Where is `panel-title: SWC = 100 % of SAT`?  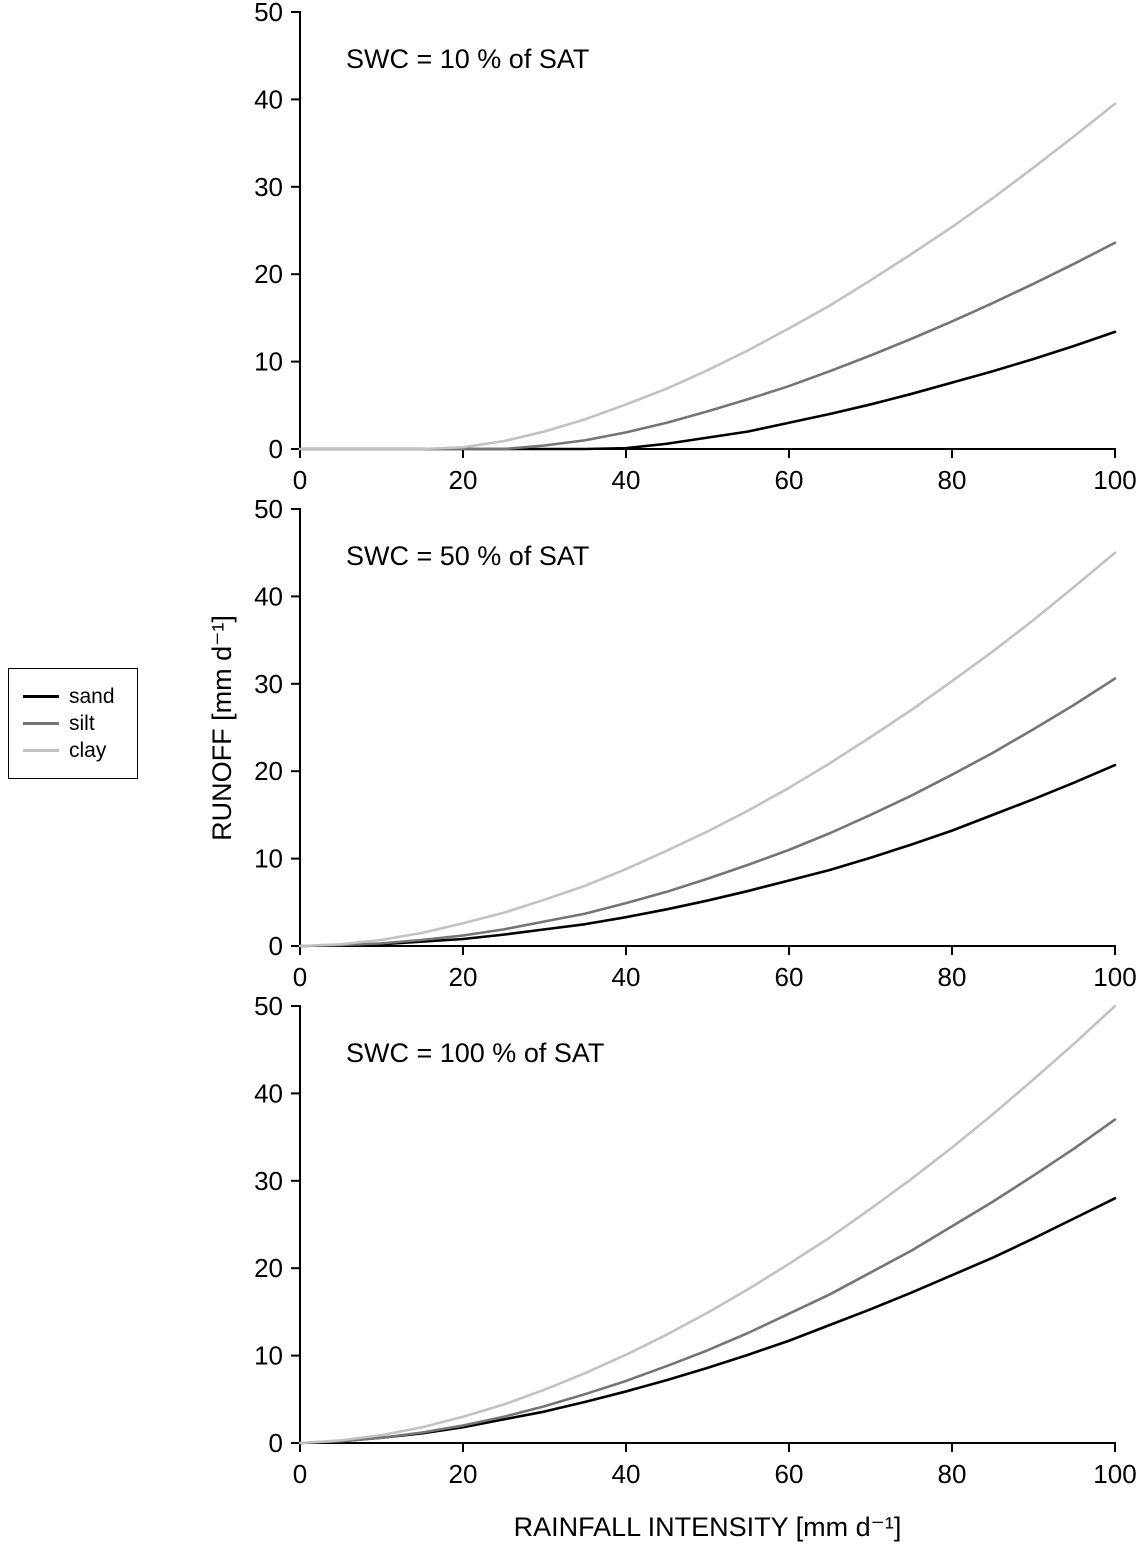
panel-title: SWC = 100 % of SAT is located at coordinates (475, 1053).